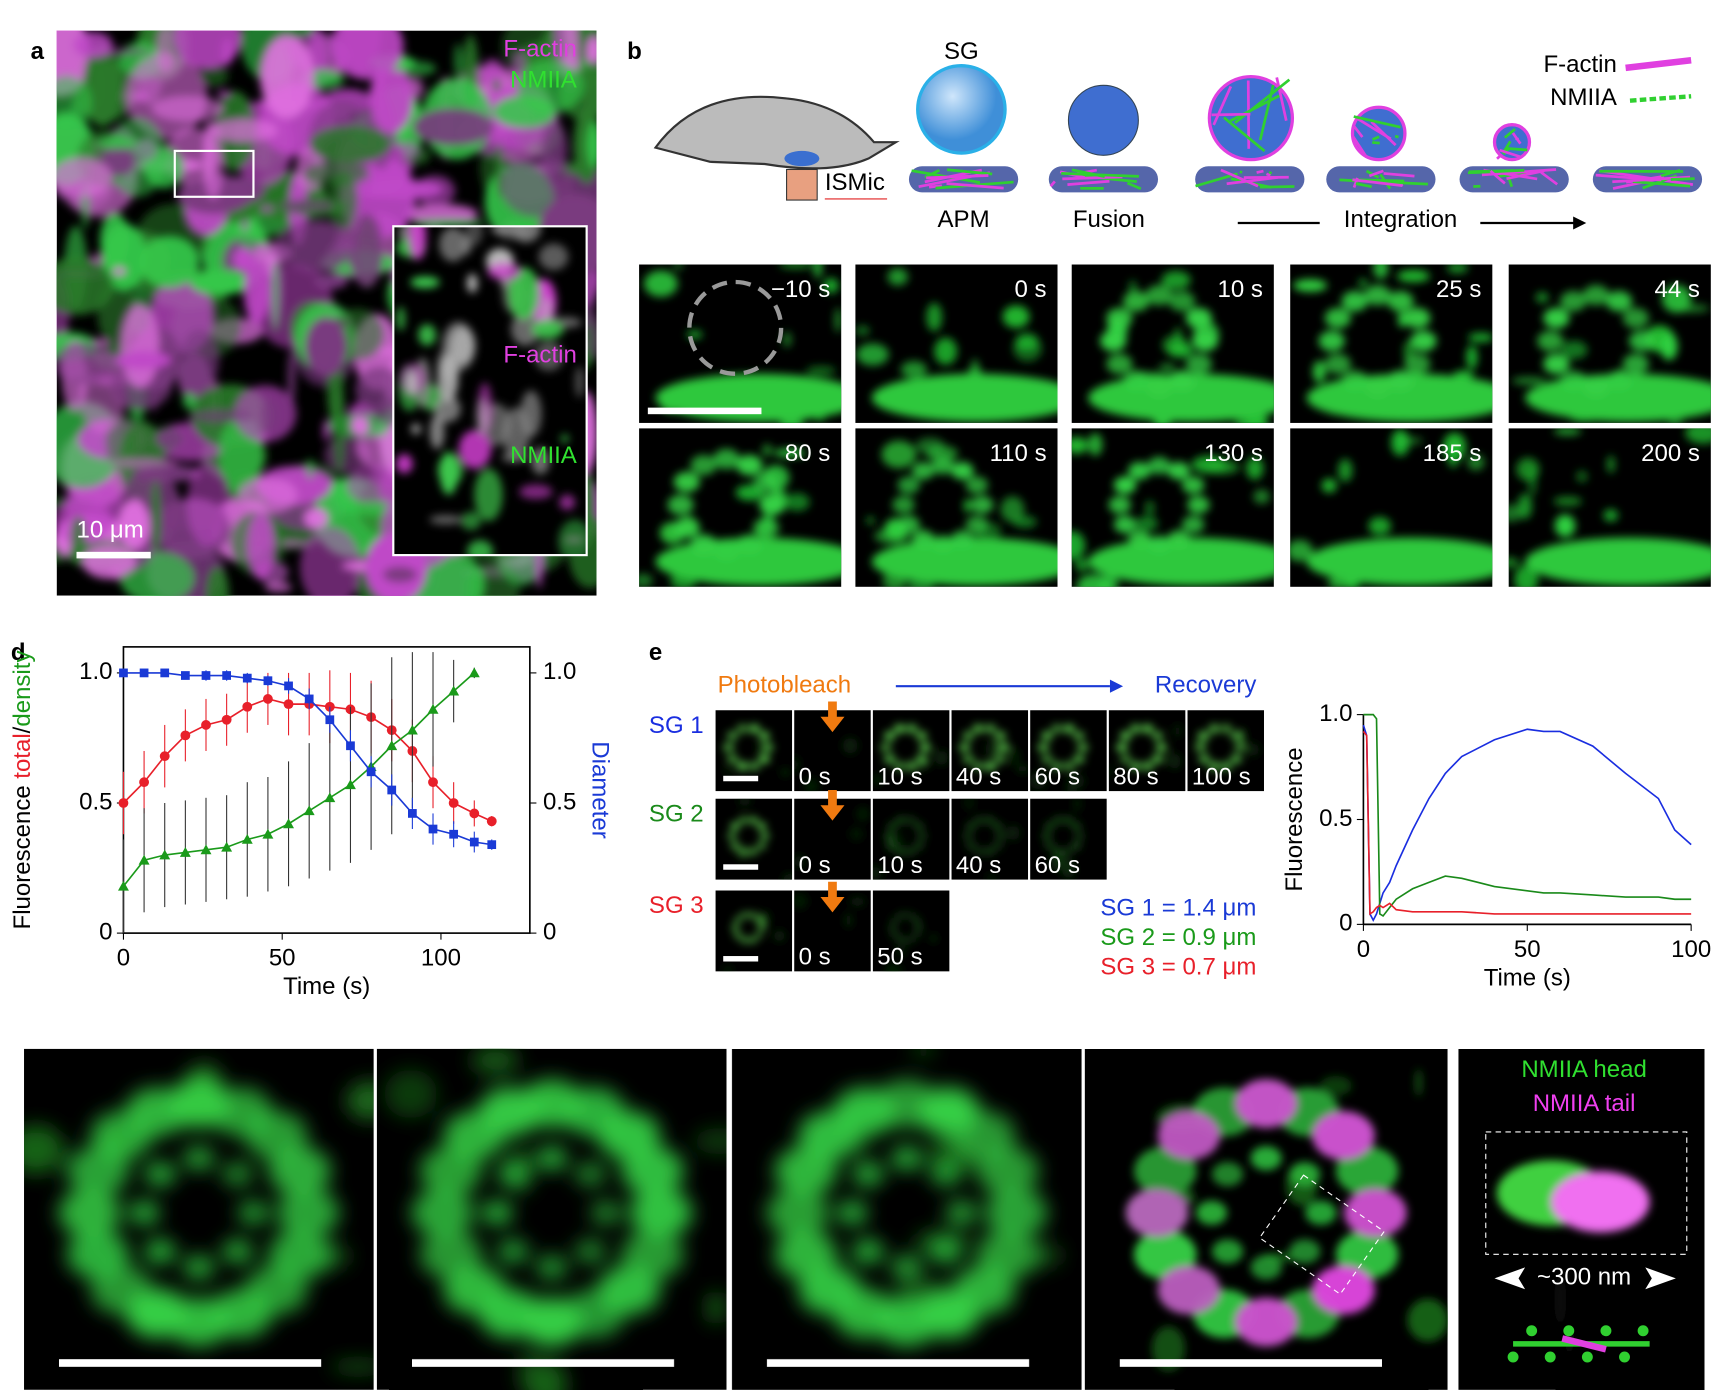 Image resolution: width=1713 pixels, height=1391 pixels. I want to click on label: APM, so click(964, 219).